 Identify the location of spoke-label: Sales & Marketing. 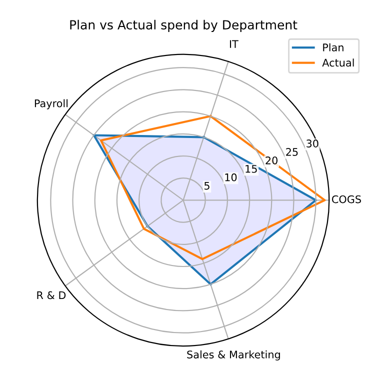
(233, 355).